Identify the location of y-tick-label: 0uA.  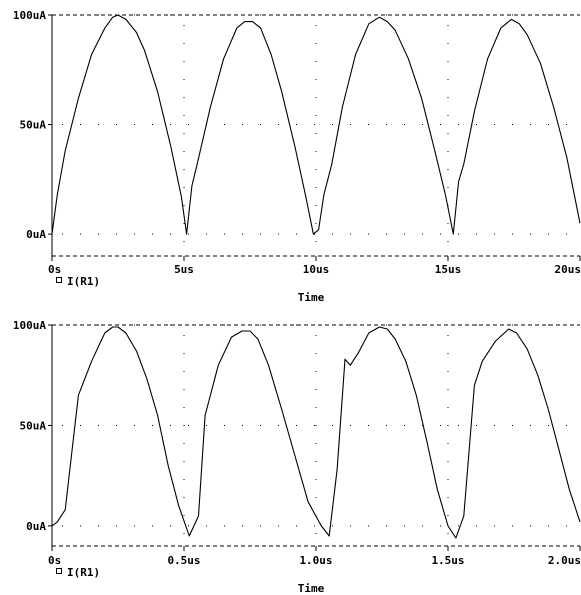
(36, 234).